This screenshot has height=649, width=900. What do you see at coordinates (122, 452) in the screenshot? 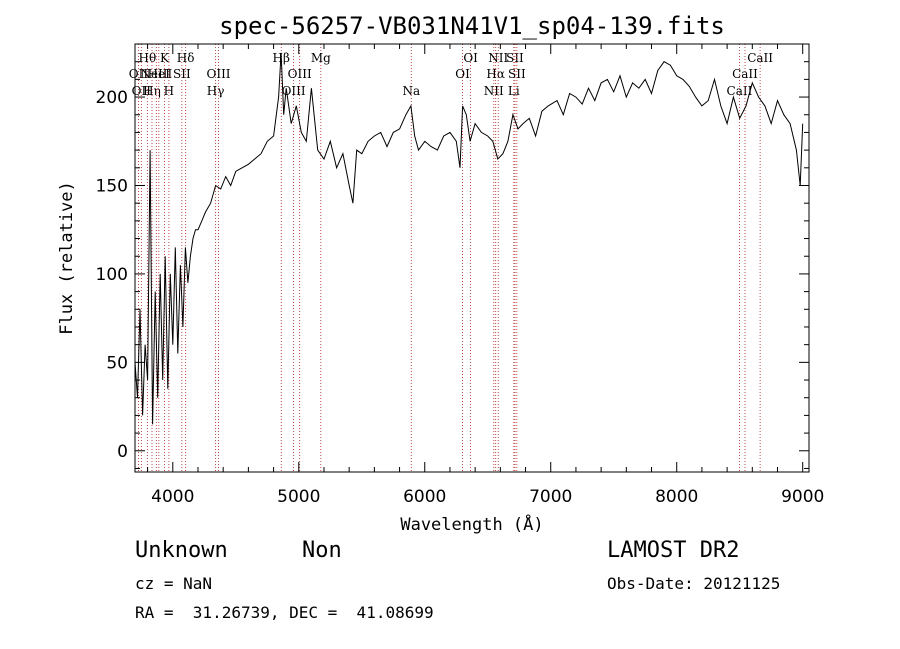
I see `y-tick-label: 0` at bounding box center [122, 452].